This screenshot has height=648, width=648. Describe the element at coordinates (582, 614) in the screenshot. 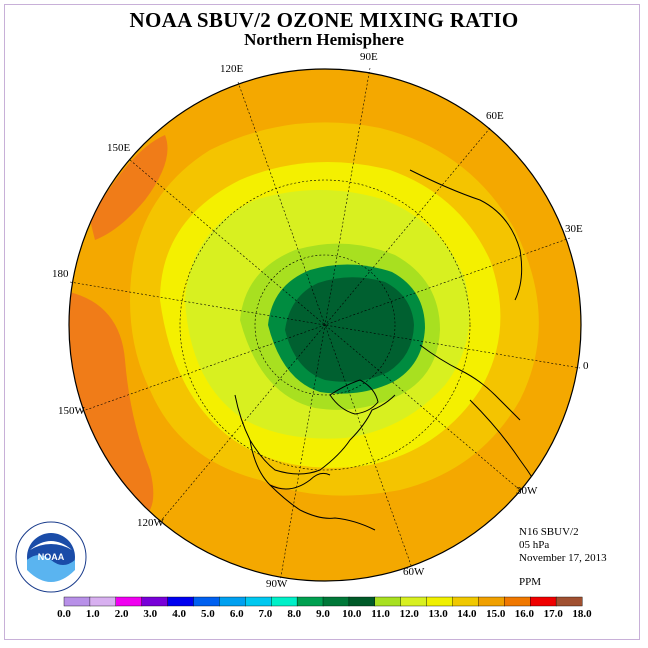

I see `scale-tick-label: 18.0` at that location.